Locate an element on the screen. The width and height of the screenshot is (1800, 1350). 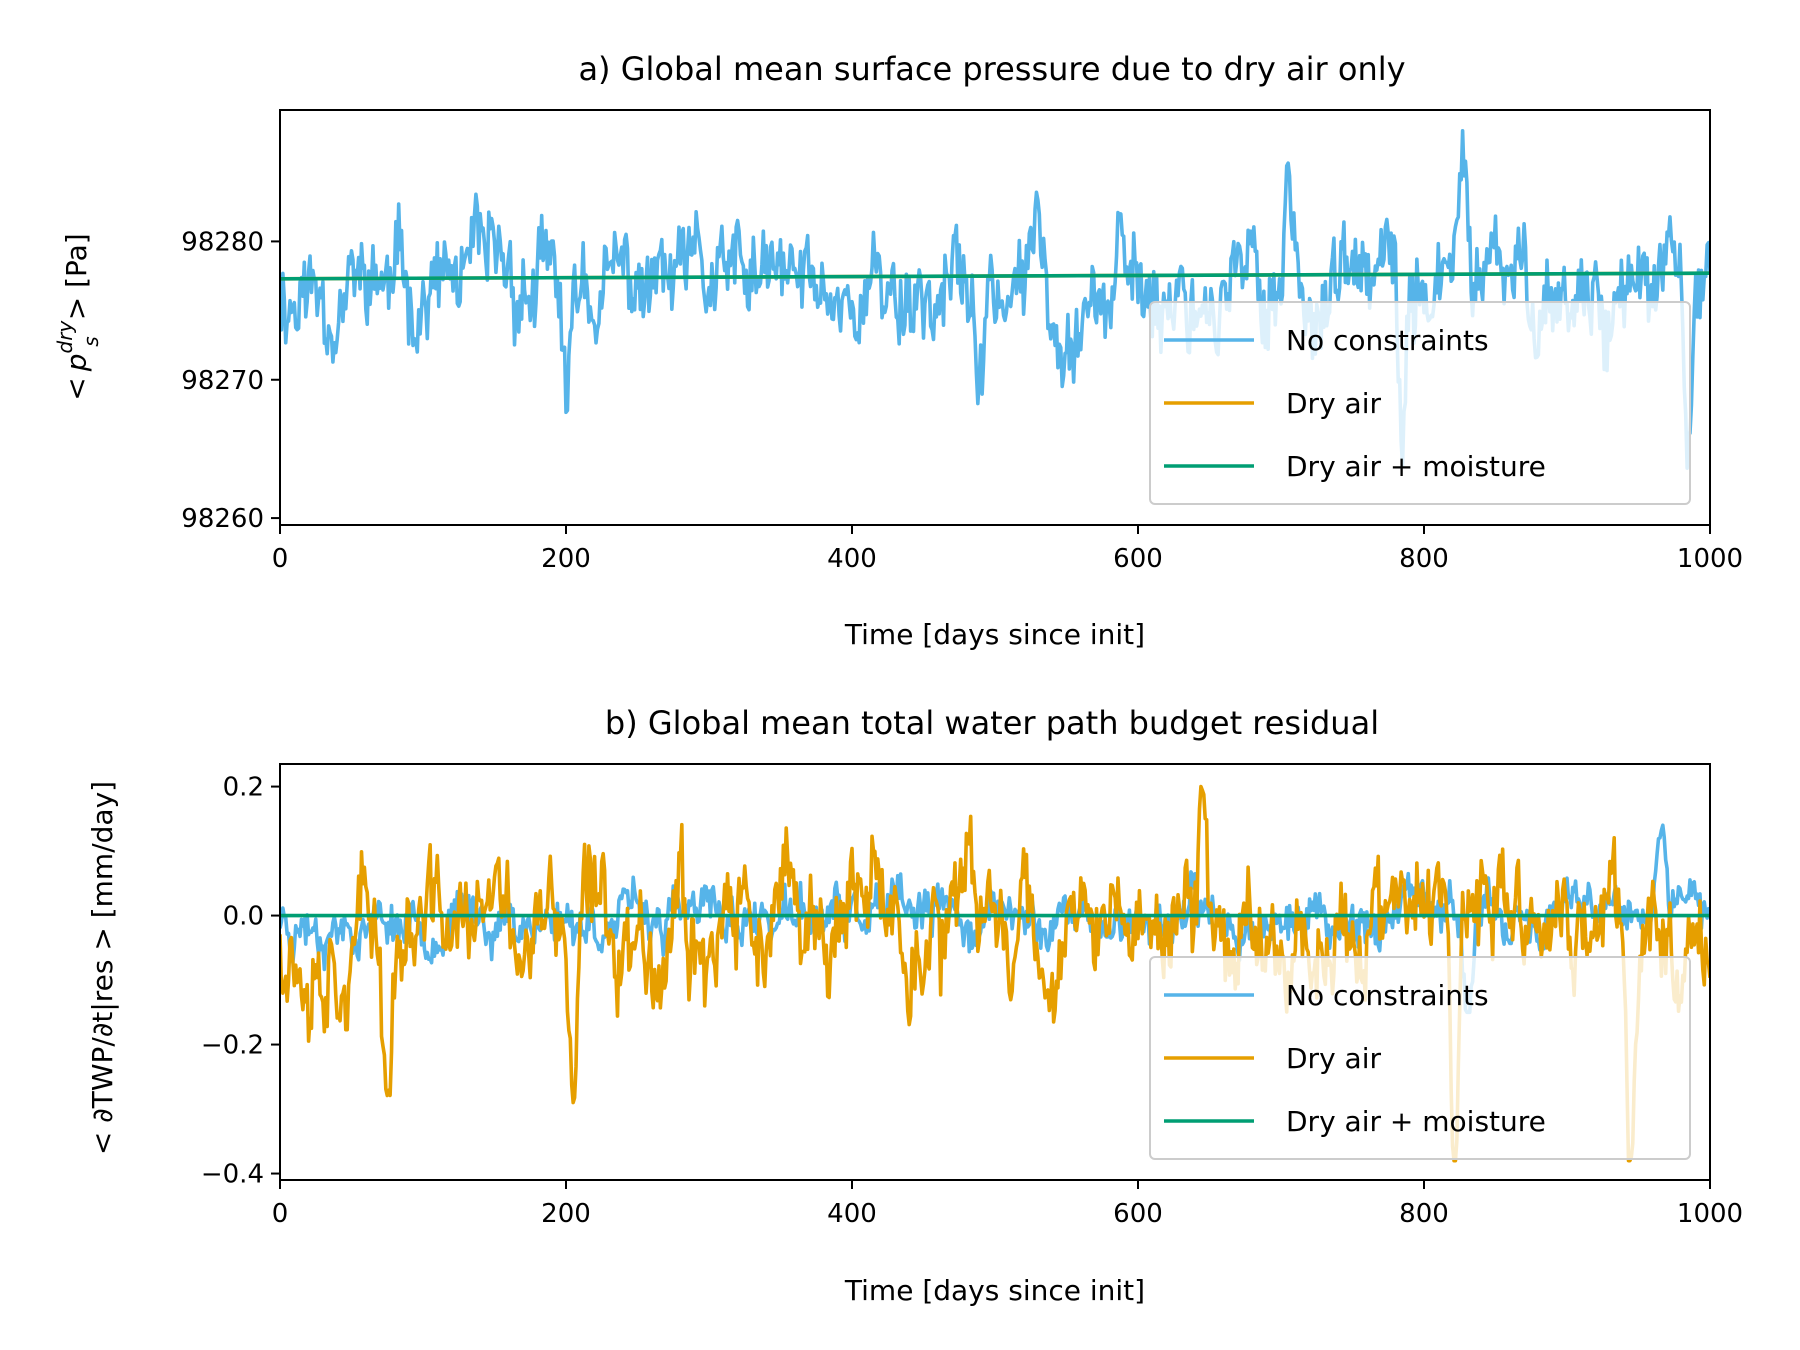
panel-a-series-dry-air-moisture is located at coordinates (995, 276).